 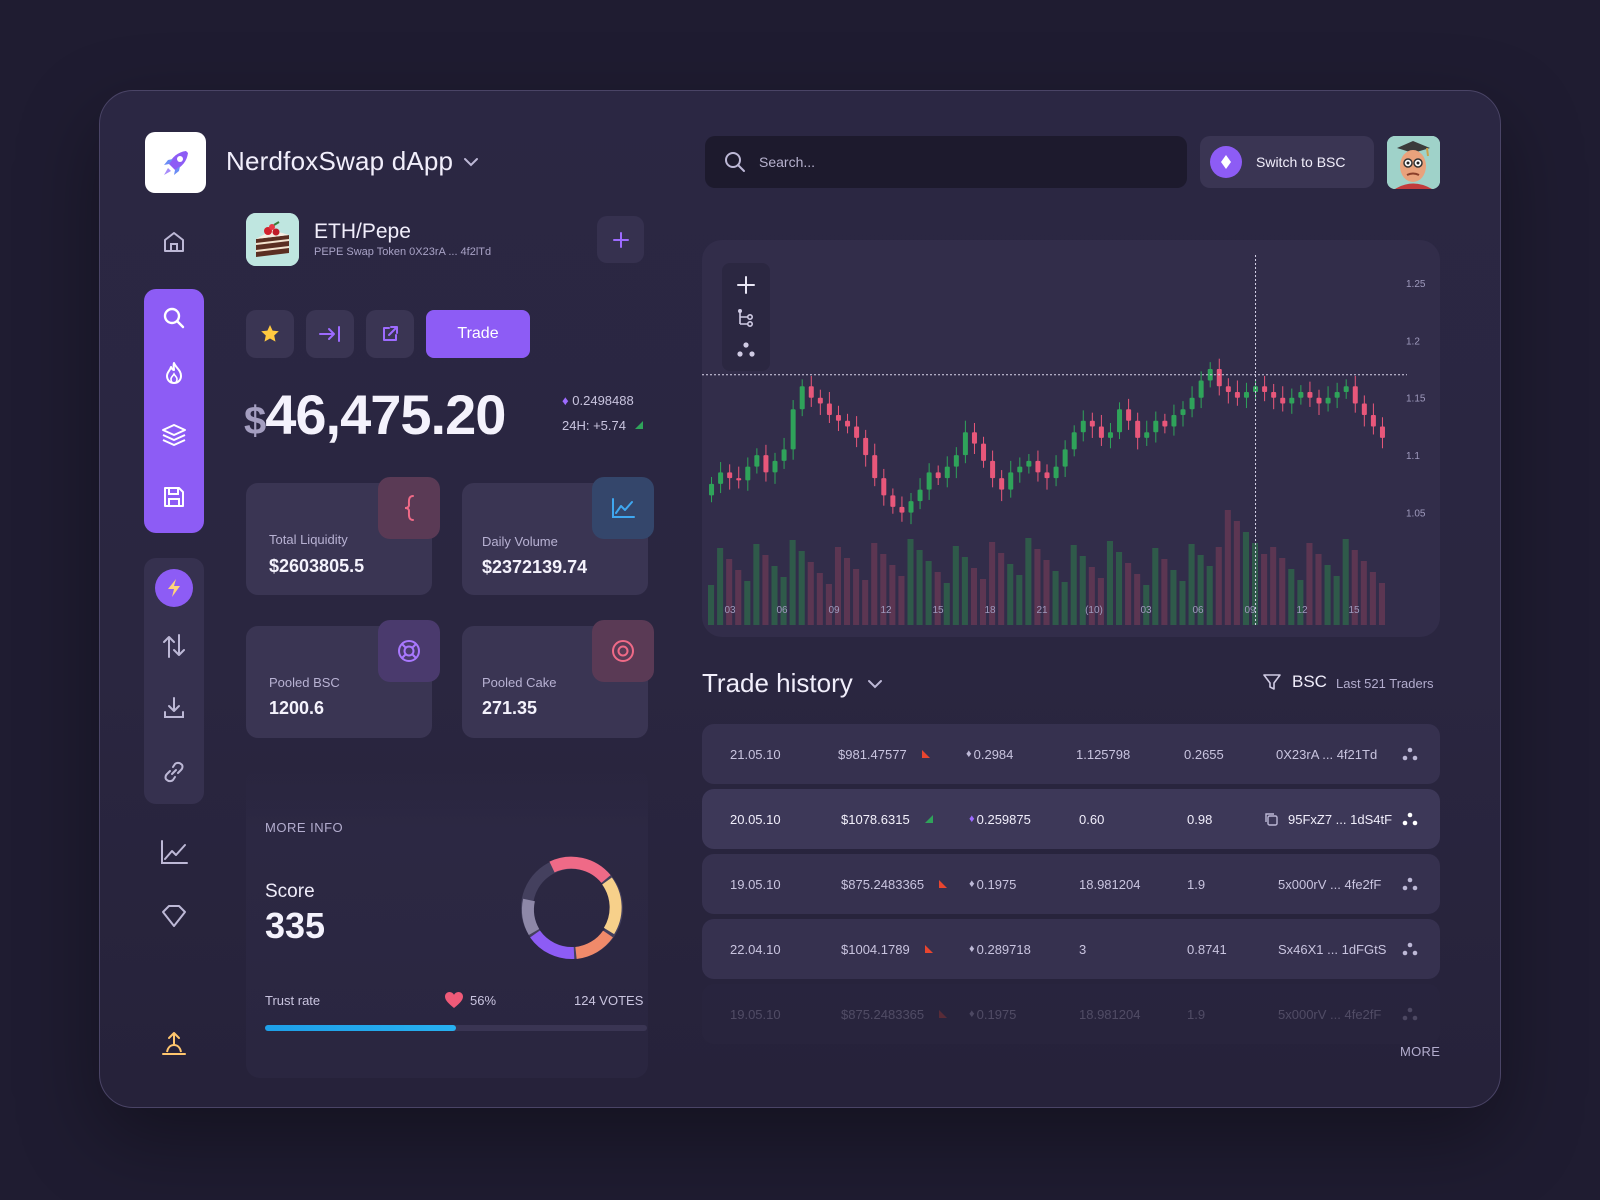 I want to click on app-logo, so click(x=175, y=162).